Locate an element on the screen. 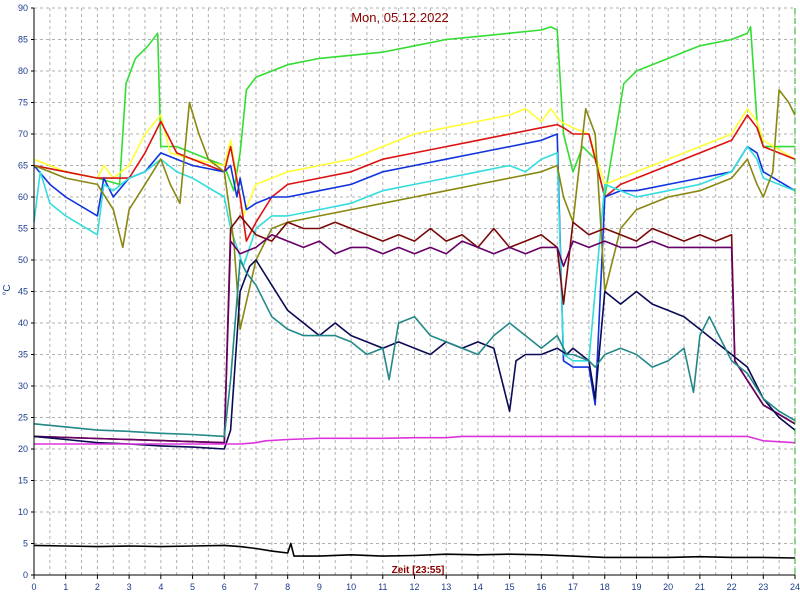 The image size is (800, 600). x-tick-label: 9 is located at coordinates (319, 587).